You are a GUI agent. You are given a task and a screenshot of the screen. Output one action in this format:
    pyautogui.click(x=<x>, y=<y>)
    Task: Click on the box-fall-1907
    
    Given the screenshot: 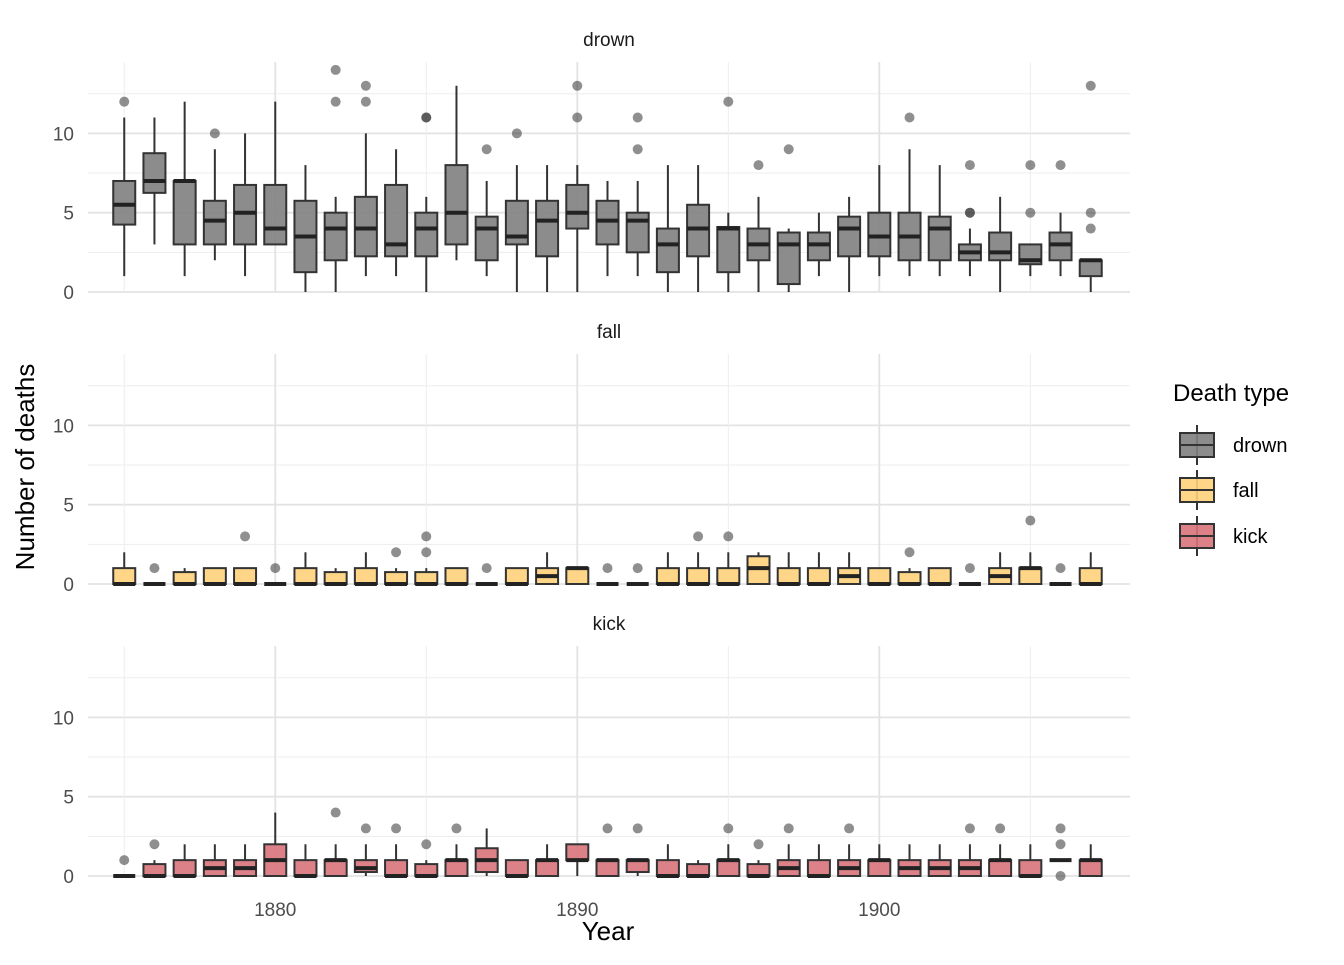 What is the action you would take?
    pyautogui.click(x=1090, y=569)
    